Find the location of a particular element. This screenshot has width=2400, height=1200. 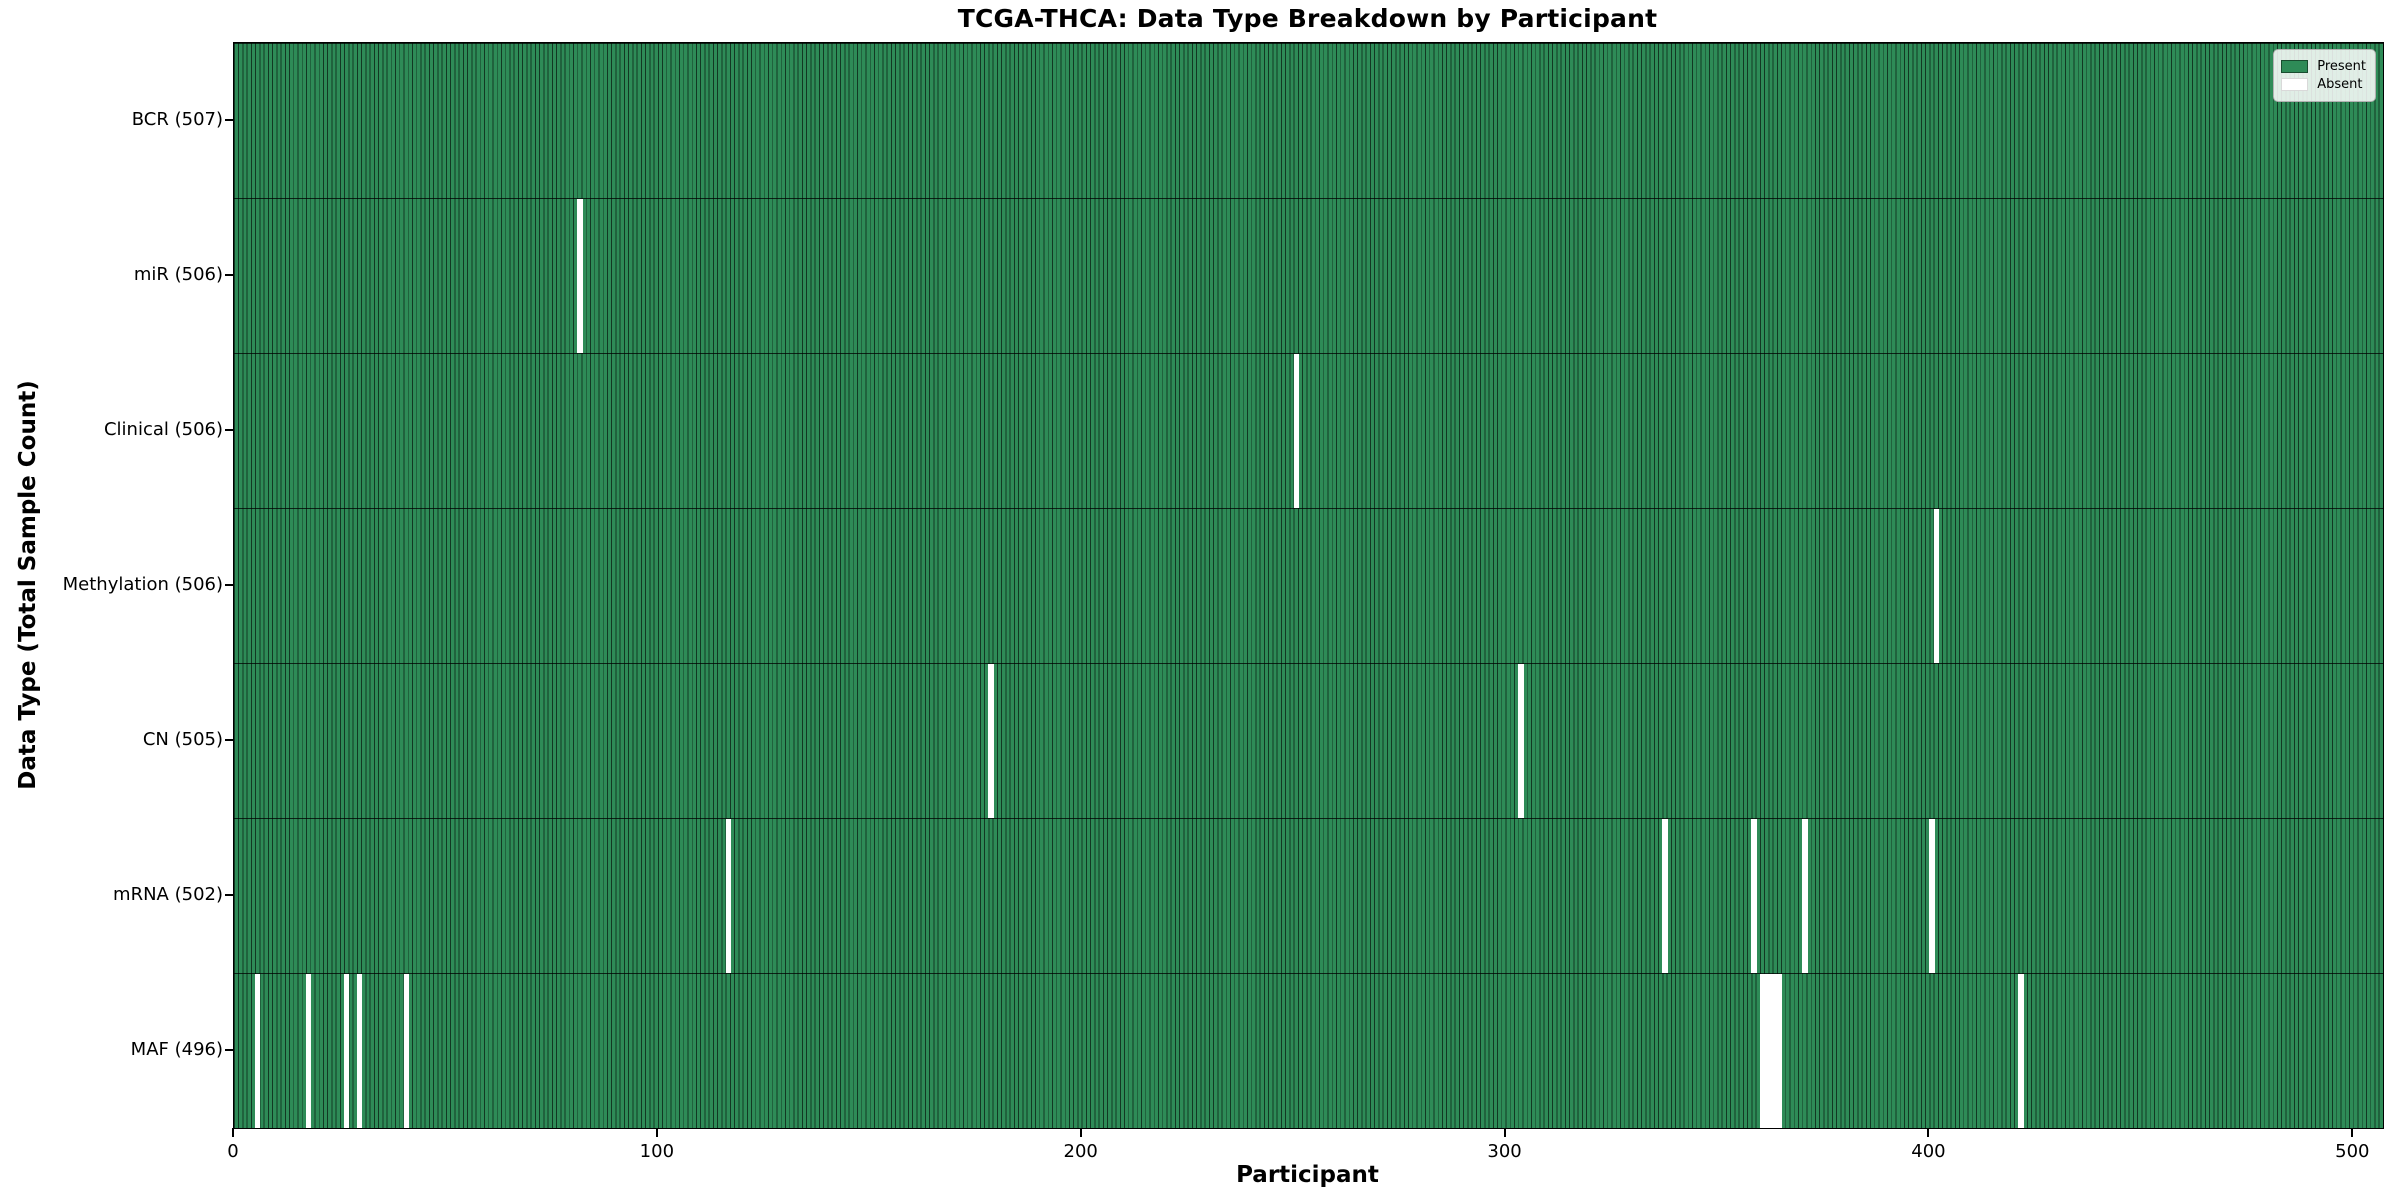

x-tick-label-100: 100 is located at coordinates (657, 1151).